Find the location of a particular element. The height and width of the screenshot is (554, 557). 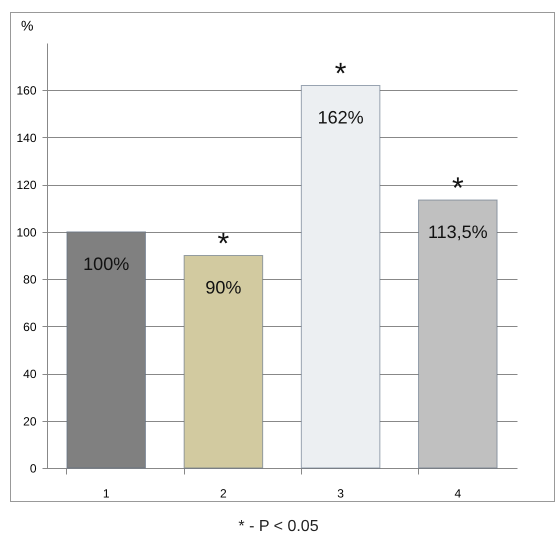

x-tick-label: 3 is located at coordinates (340, 493).